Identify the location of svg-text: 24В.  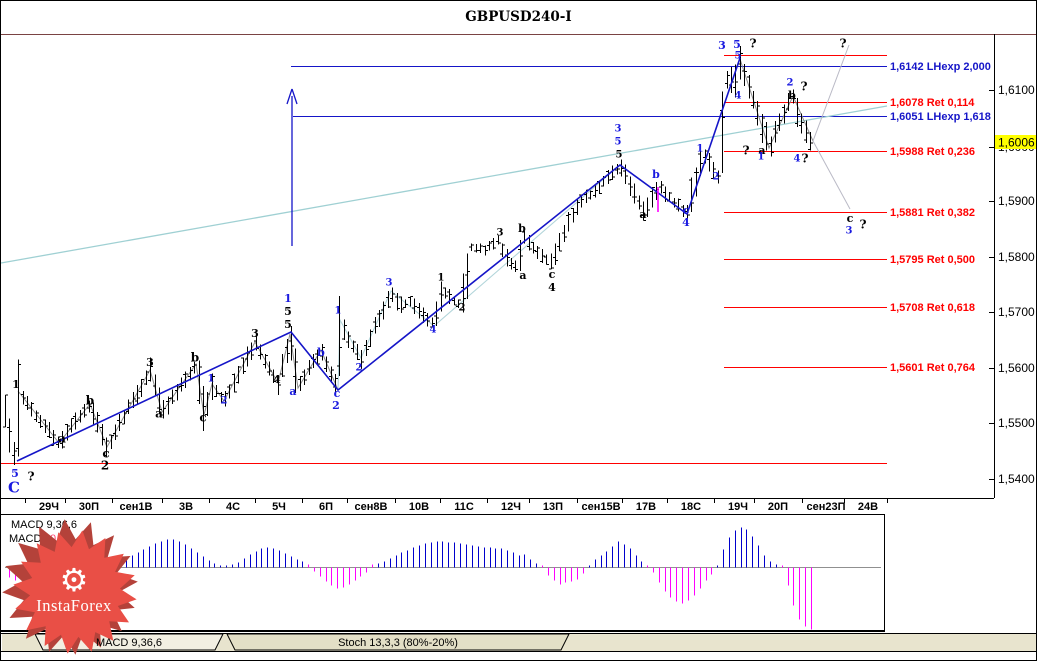
(868, 507).